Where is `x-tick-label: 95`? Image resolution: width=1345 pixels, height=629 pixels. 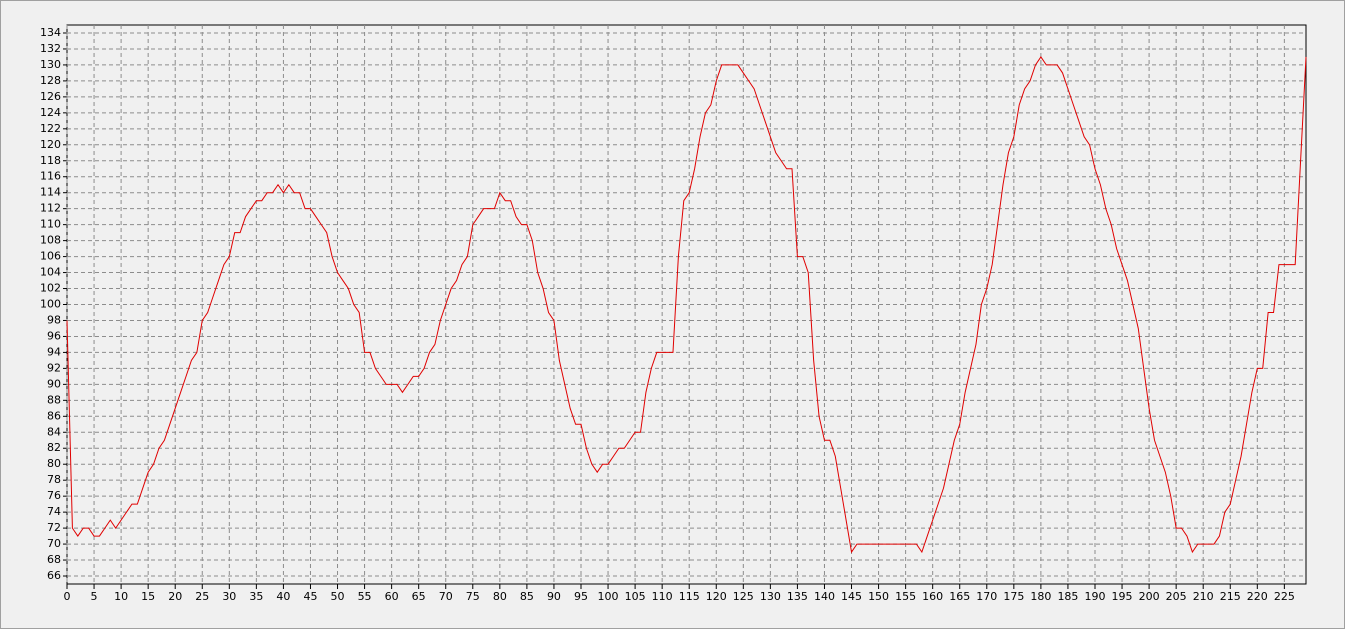 x-tick-label: 95 is located at coordinates (581, 596).